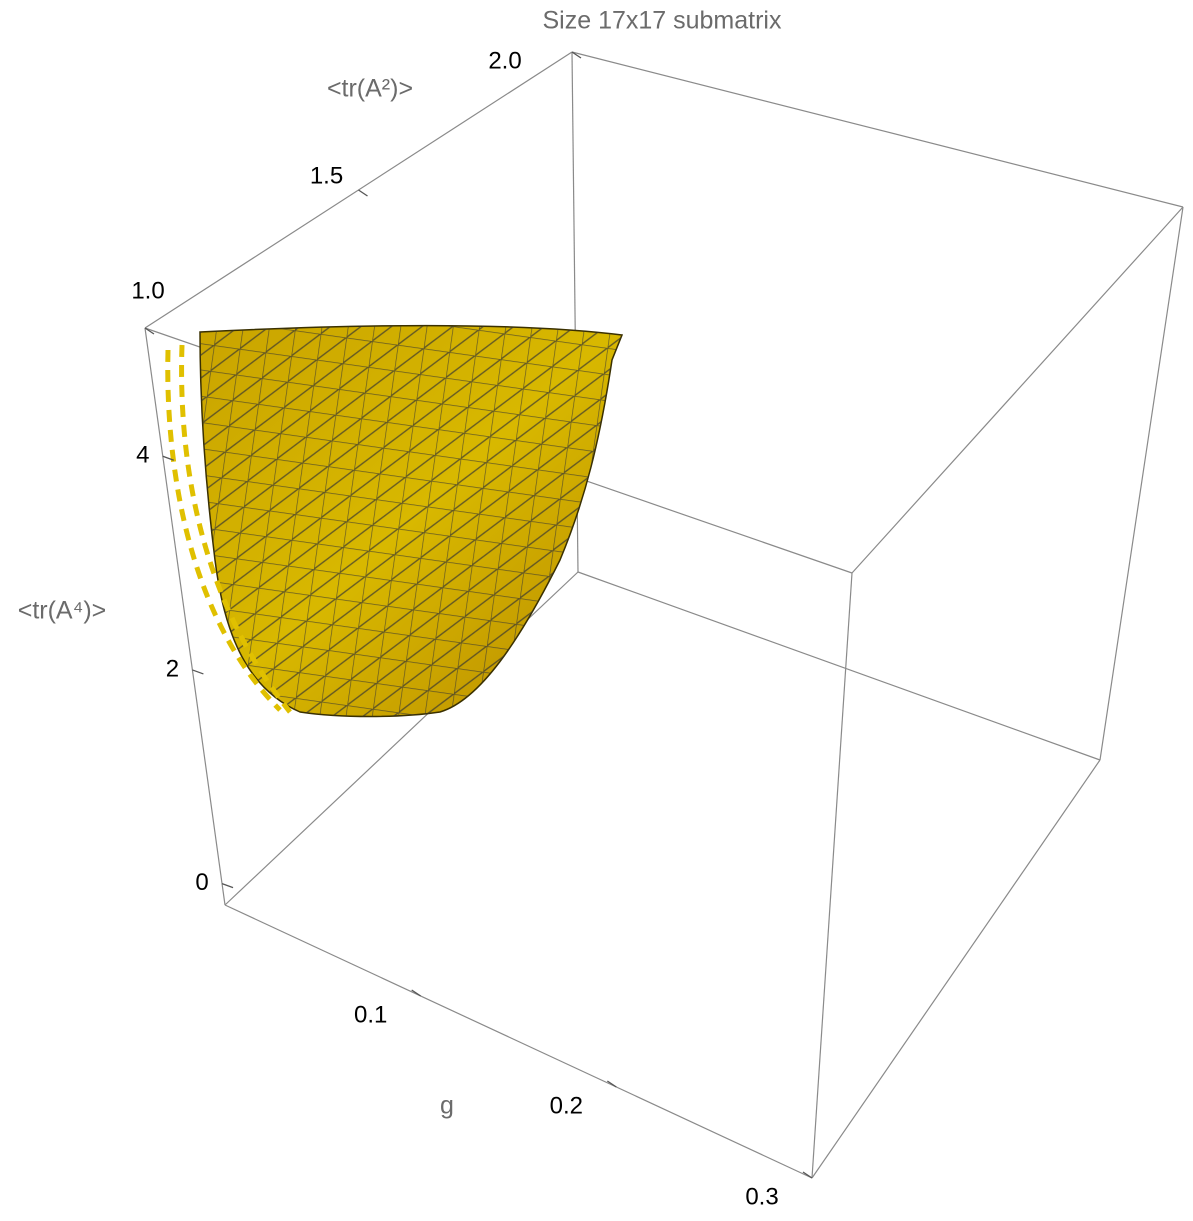  What do you see at coordinates (370, 1014) in the screenshot?
I see `x-tick-label: 0.1` at bounding box center [370, 1014].